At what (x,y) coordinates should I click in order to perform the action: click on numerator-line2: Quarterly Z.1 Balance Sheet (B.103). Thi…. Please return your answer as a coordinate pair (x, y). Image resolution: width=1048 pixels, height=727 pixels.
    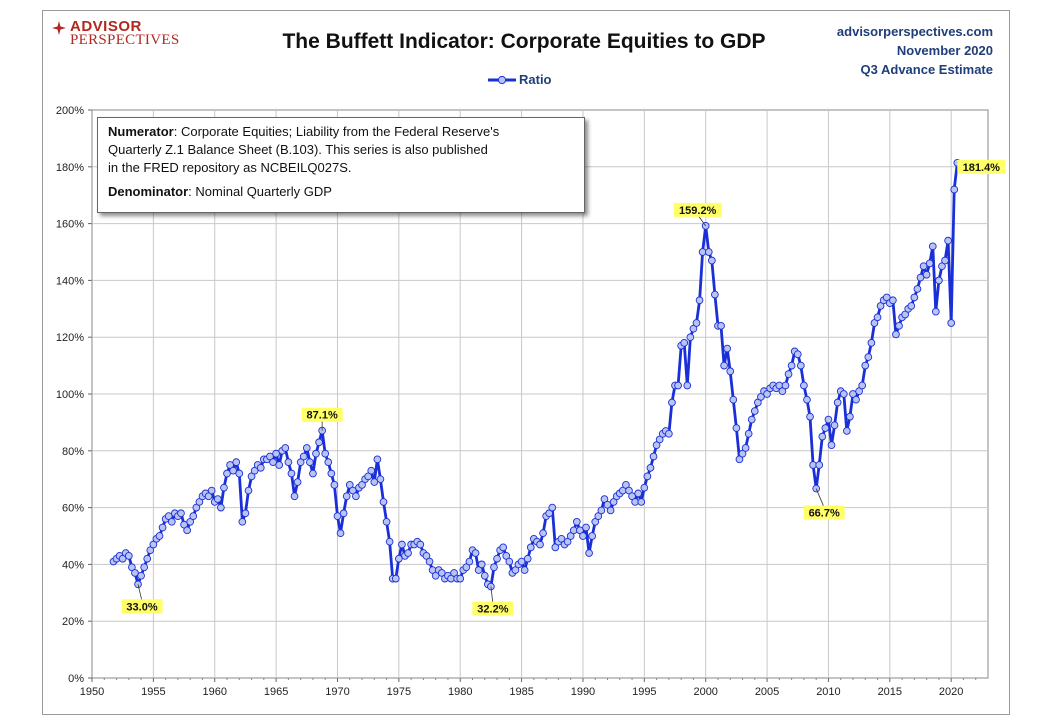
    Looking at the image, I should click on (298, 149).